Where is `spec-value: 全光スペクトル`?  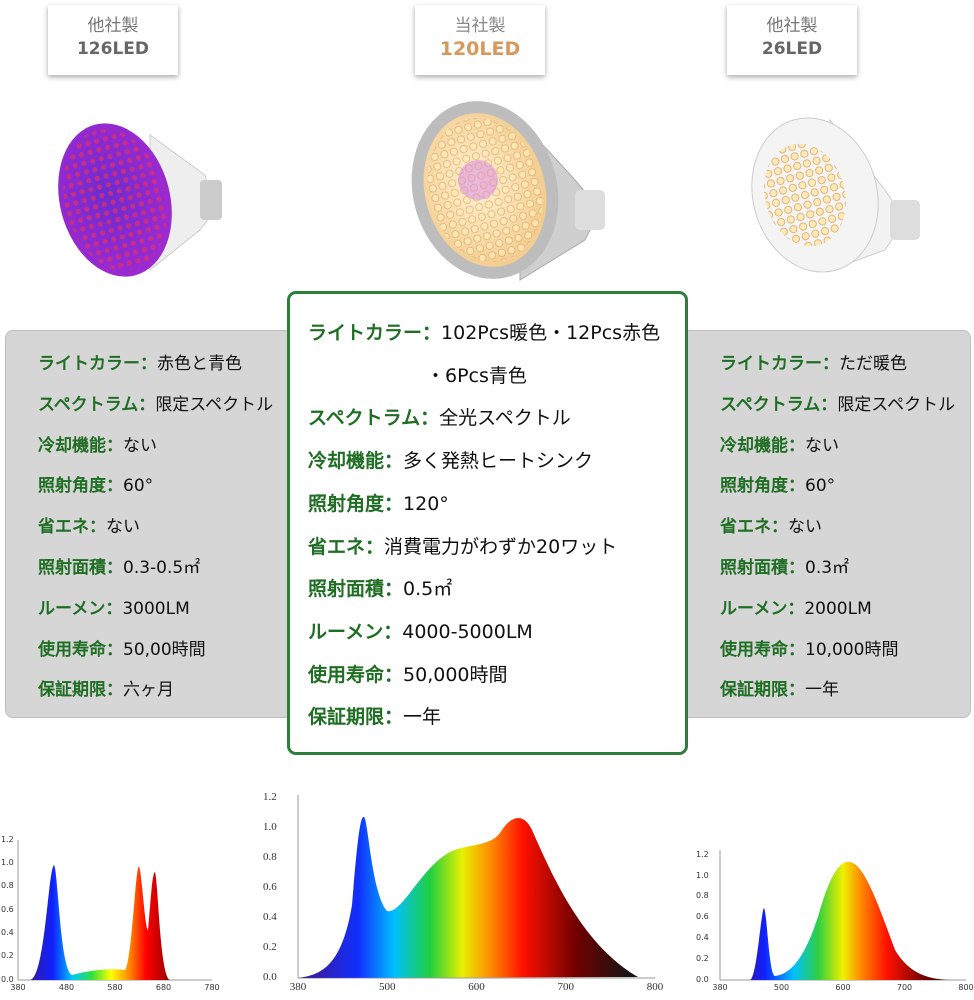
spec-value: 全光スペクトル is located at coordinates (505, 418).